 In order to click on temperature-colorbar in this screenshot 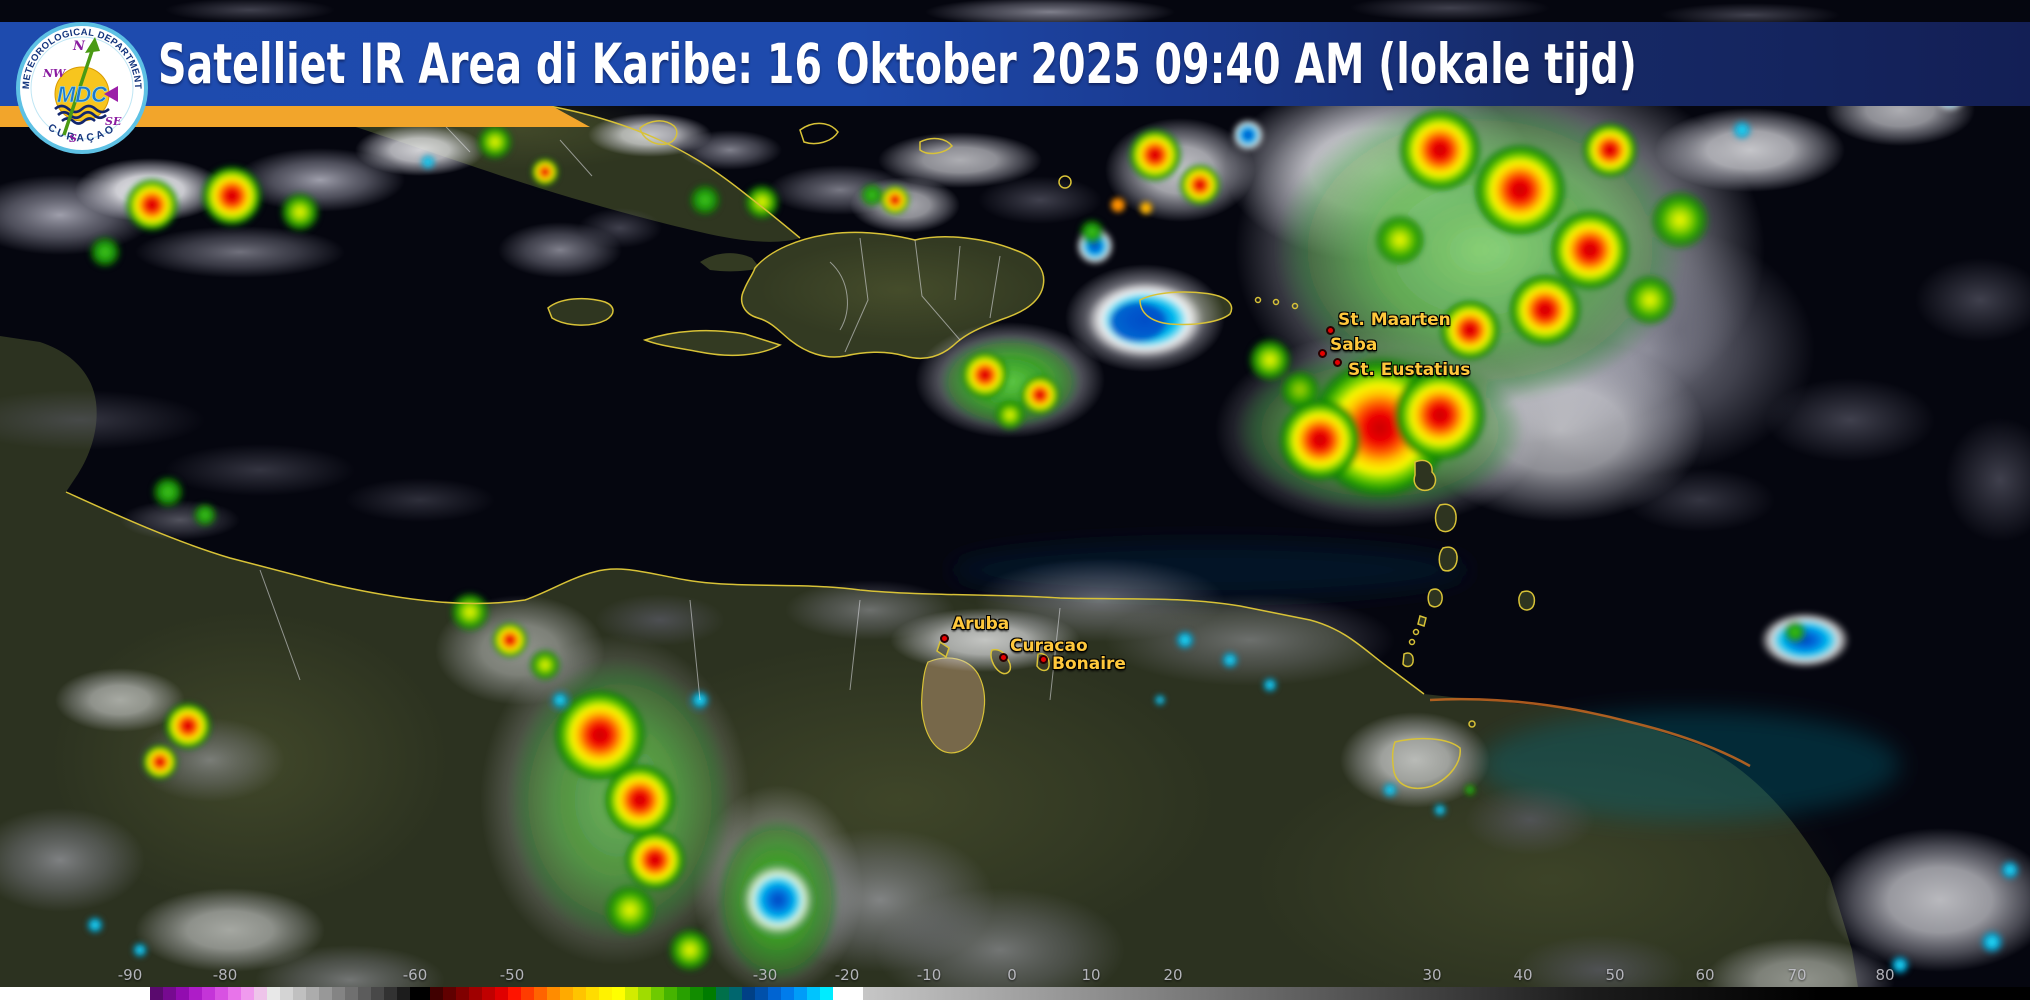, I will do `click(1015, 993)`.